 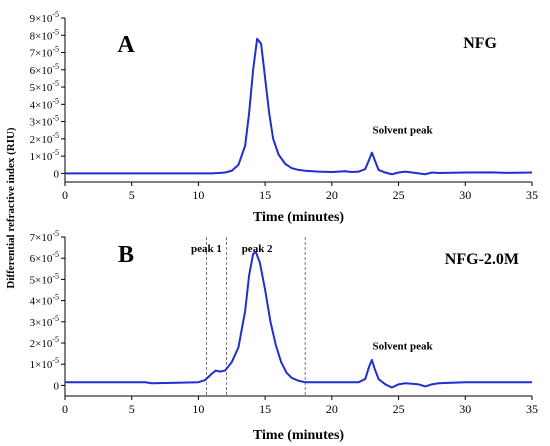 What do you see at coordinates (482, 259) in the screenshot?
I see `sample-label: NFG-2.0M` at bounding box center [482, 259].